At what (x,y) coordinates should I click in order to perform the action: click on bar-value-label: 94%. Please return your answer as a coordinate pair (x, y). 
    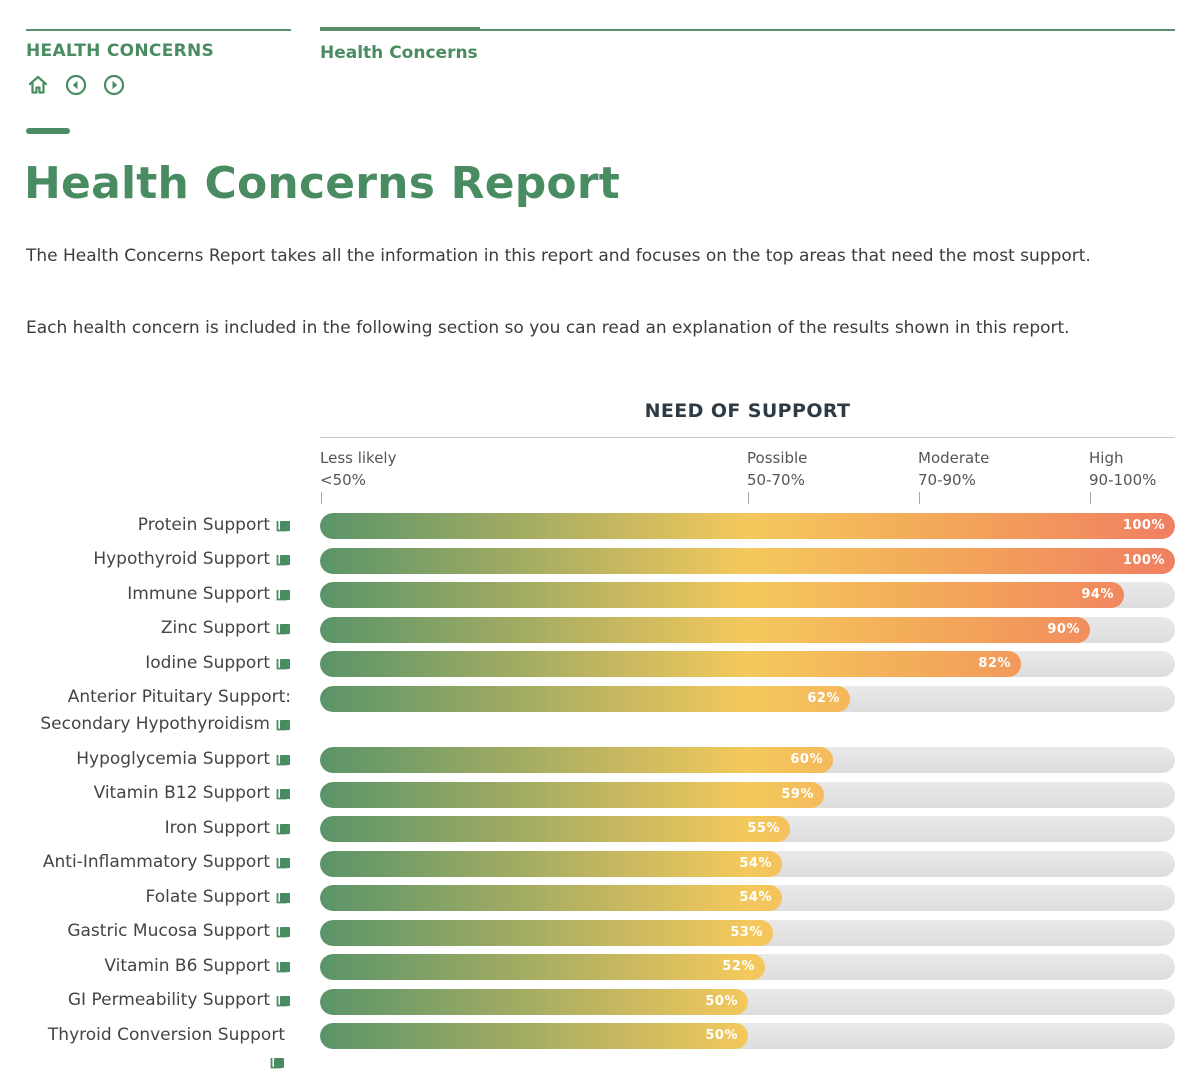
    Looking at the image, I should click on (1097, 594).